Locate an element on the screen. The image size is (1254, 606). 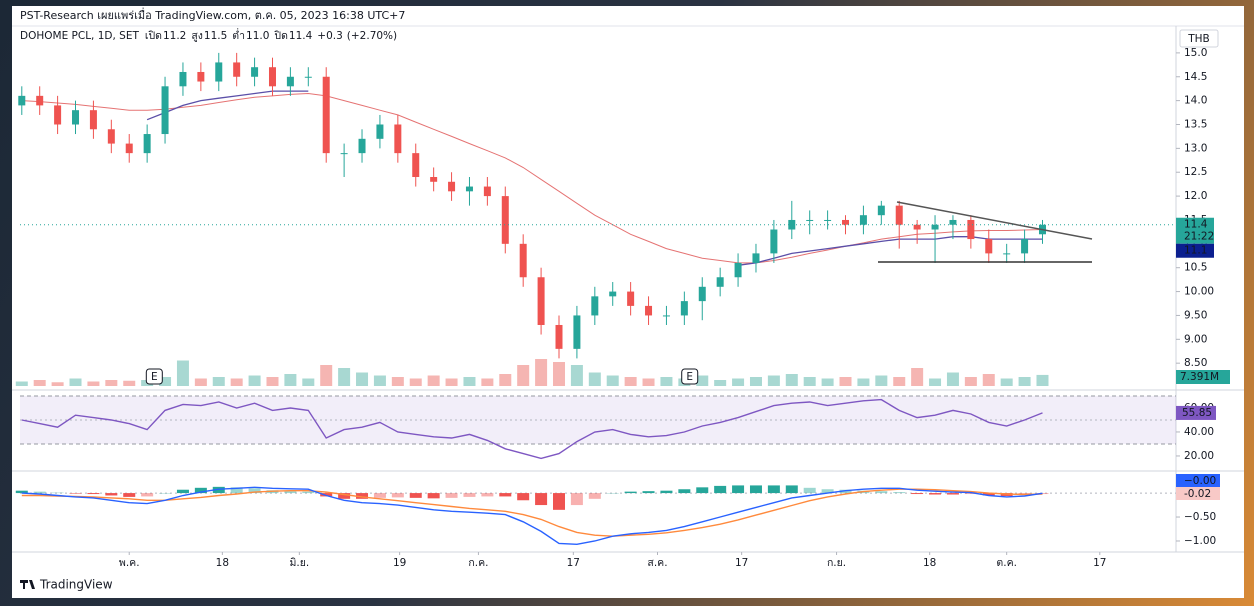
y-tick-label: 12.0 is located at coordinates (1195, 196).